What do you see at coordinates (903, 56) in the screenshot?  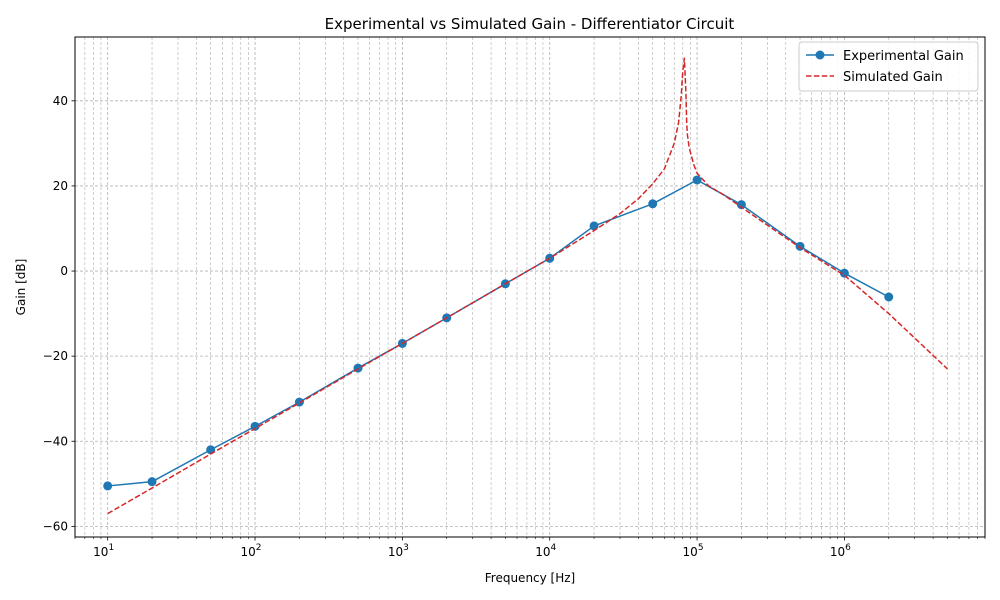 I see `legend-experimental-label: Experimental Gain` at bounding box center [903, 56].